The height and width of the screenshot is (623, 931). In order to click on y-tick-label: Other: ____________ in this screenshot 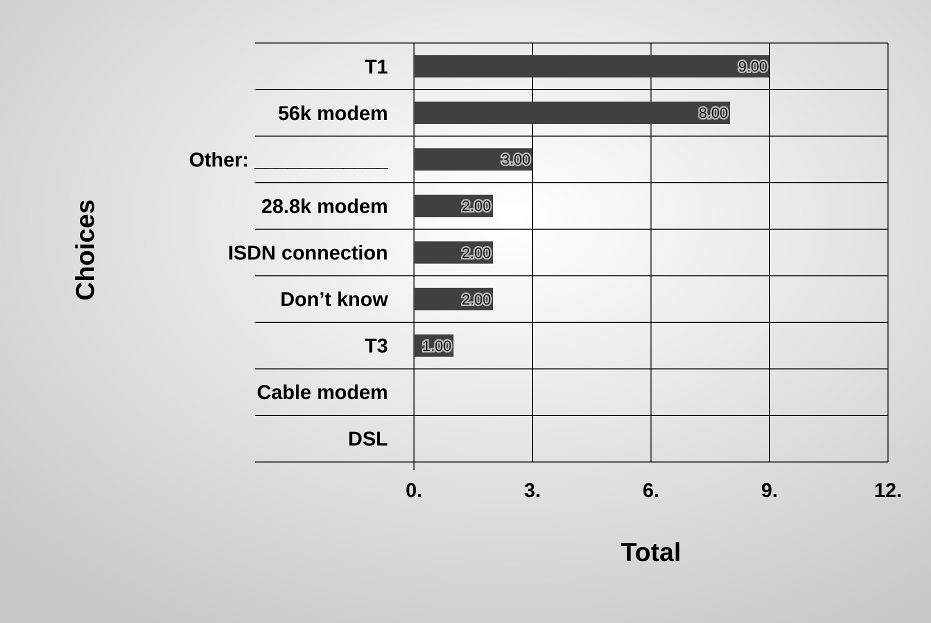, I will do `click(288, 160)`.